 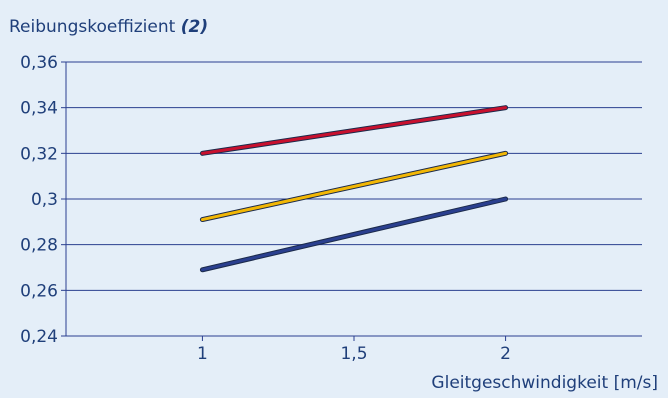 What do you see at coordinates (505, 354) in the screenshot?
I see `x-tick-label: 2` at bounding box center [505, 354].